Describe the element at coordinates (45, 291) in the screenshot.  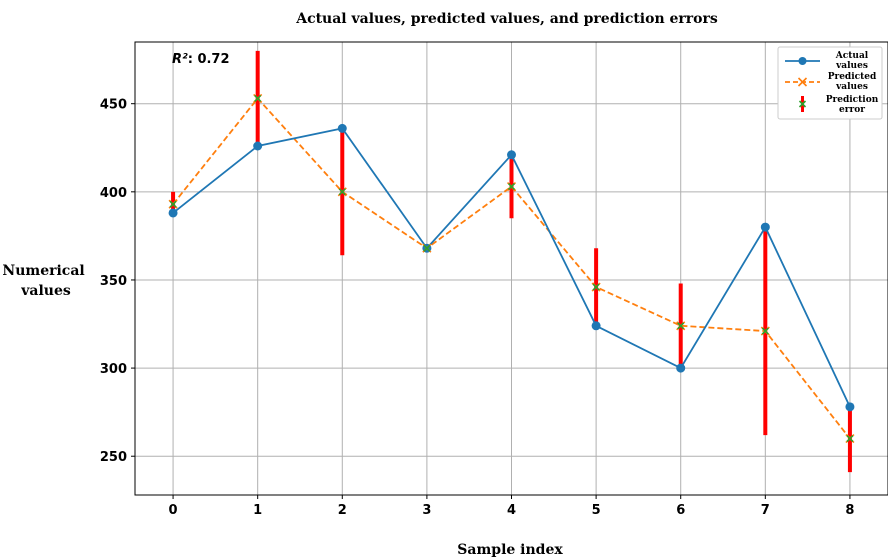
I see `y-axis-label-line-2: values` at that location.